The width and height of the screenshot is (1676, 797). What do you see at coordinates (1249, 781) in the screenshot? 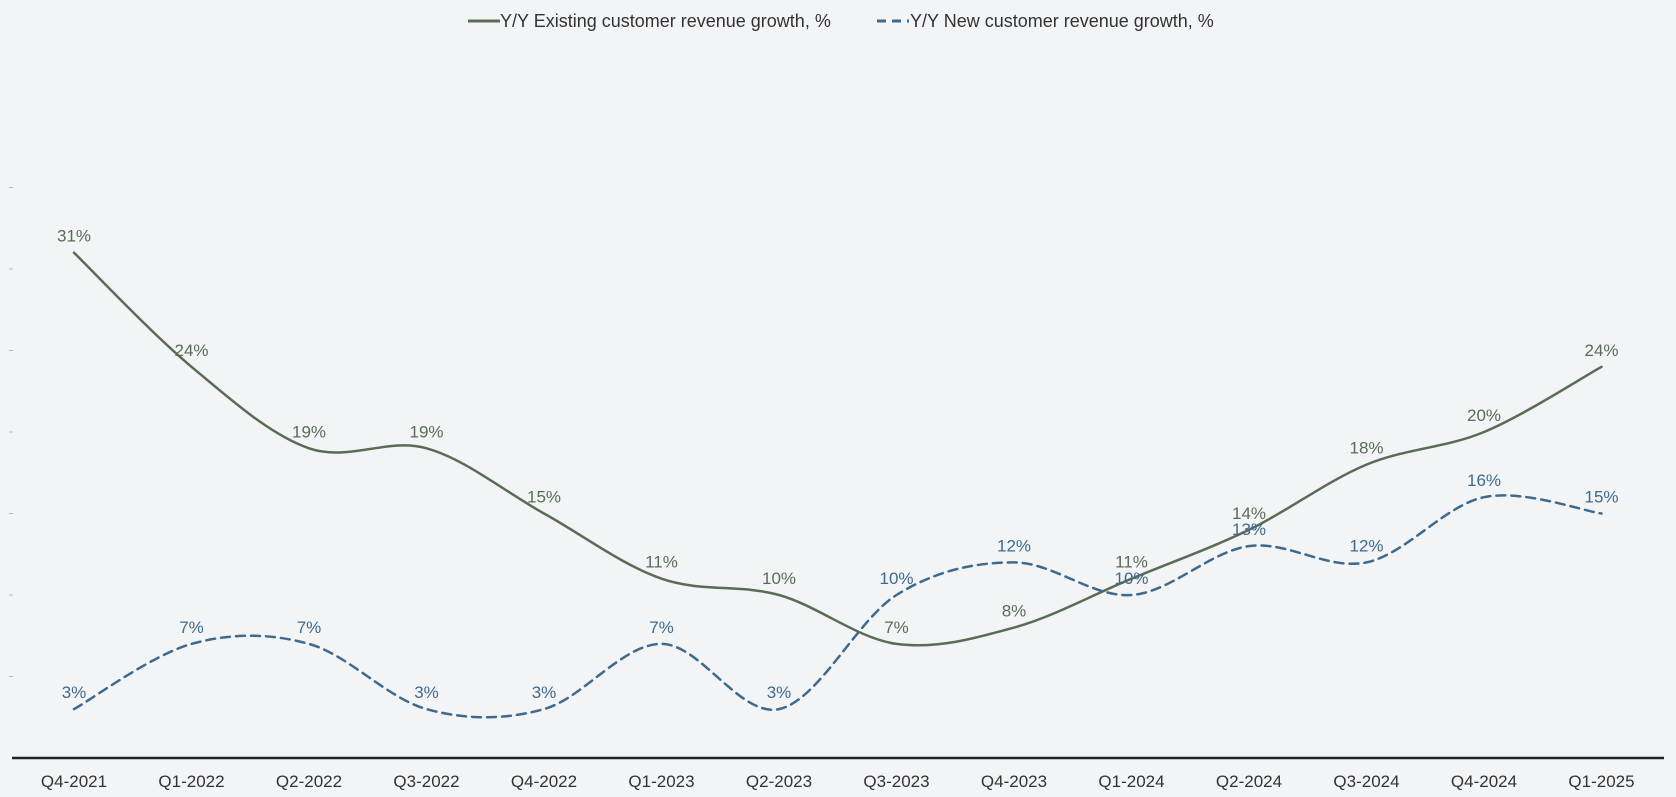
I see `x-tick-label: Q2-2024` at bounding box center [1249, 781].